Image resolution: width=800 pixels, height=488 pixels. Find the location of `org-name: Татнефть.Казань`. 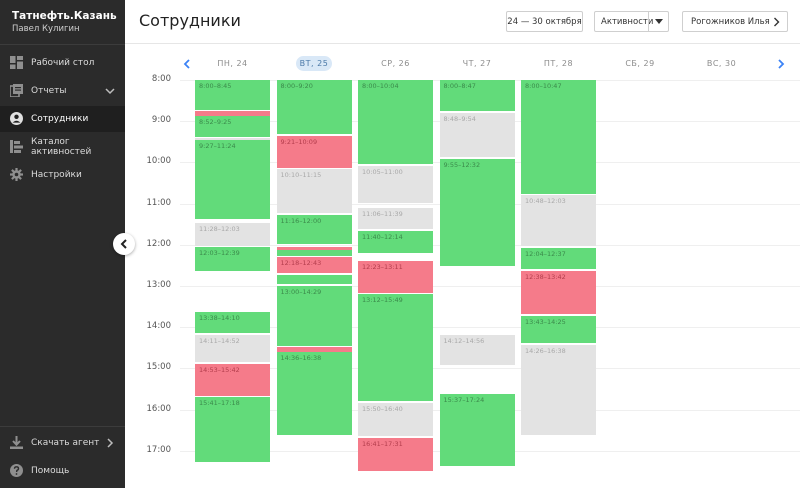

org-name: Татнефть.Казань is located at coordinates (64, 16).